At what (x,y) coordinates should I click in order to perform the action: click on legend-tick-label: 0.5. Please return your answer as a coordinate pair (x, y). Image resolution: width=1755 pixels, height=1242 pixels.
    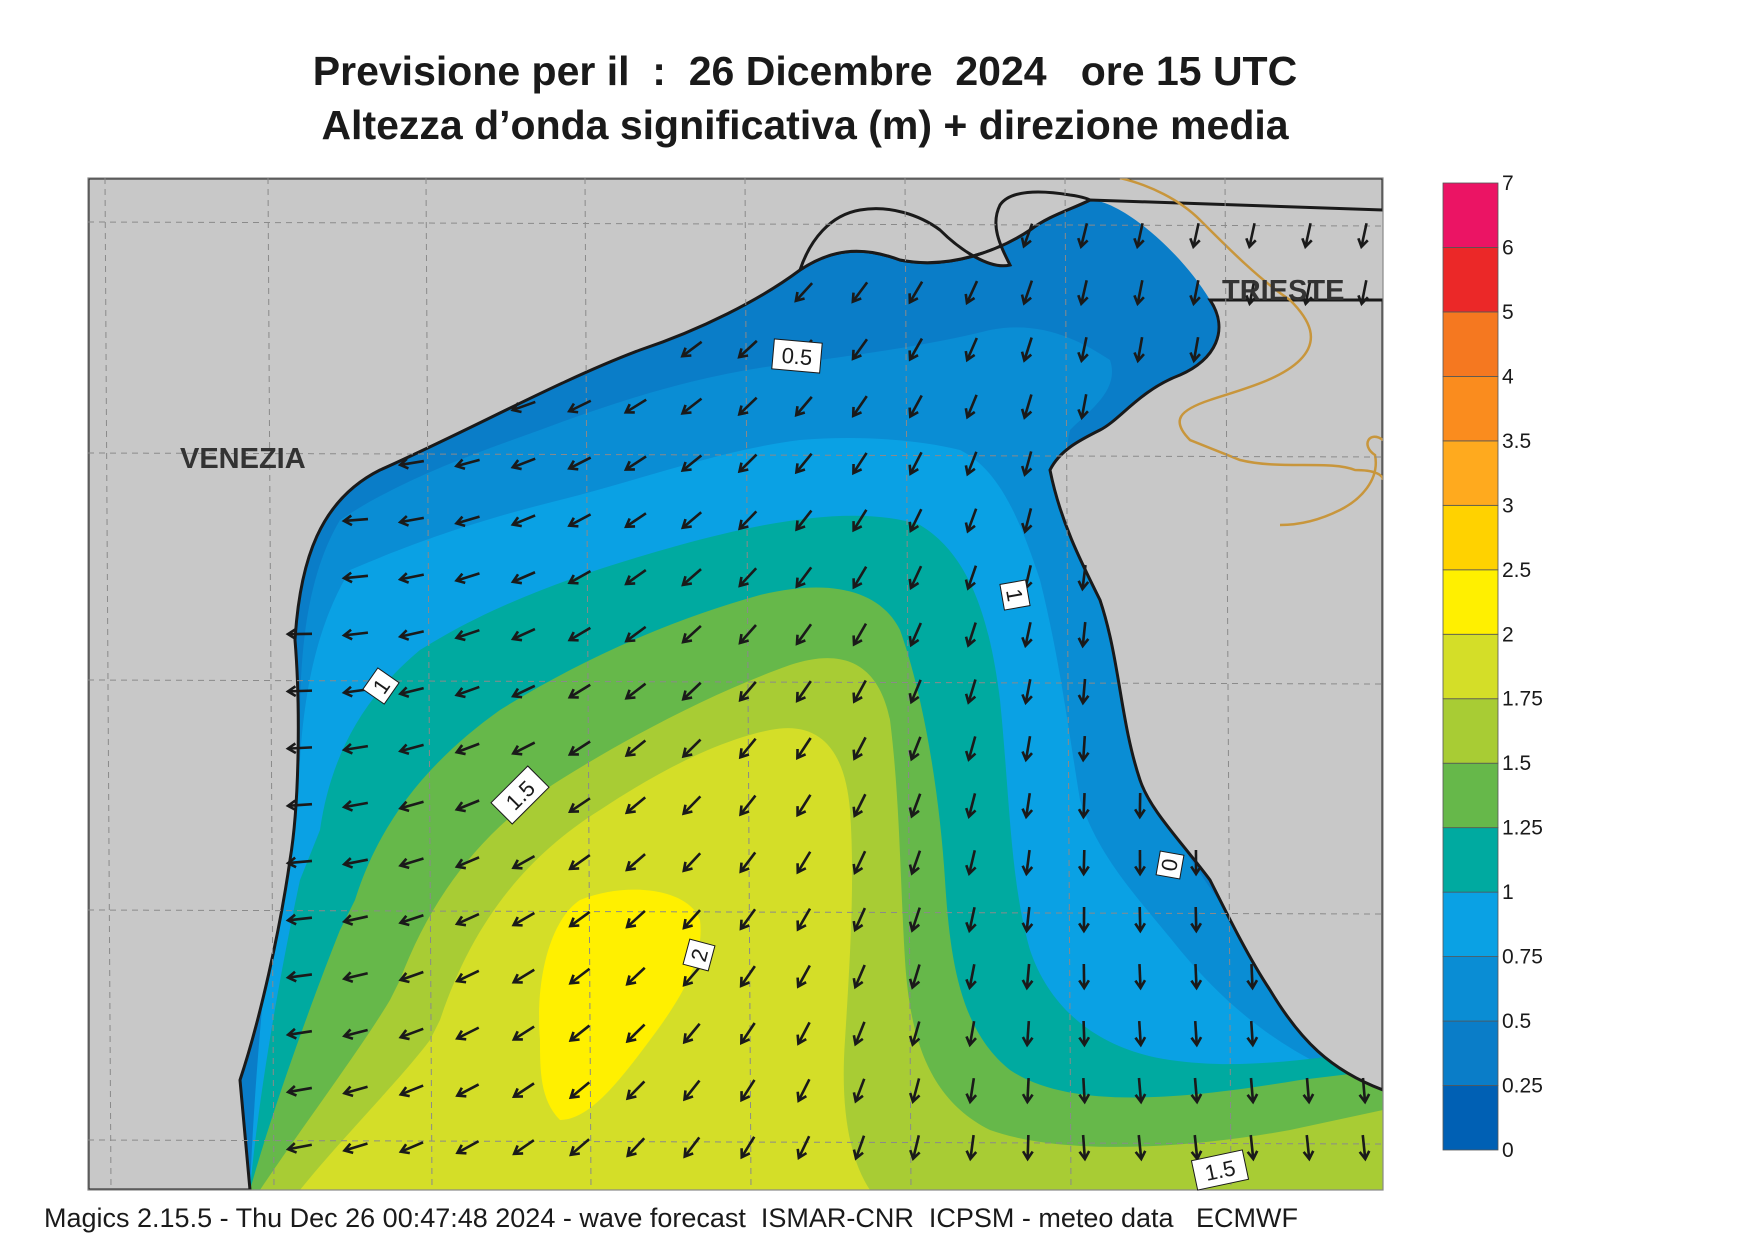
    Looking at the image, I should click on (1516, 1021).